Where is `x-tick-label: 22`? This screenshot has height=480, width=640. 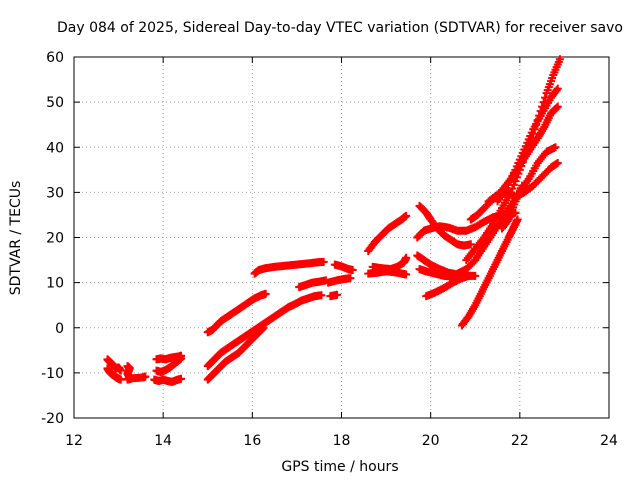 x-tick-label: 22 is located at coordinates (520, 441).